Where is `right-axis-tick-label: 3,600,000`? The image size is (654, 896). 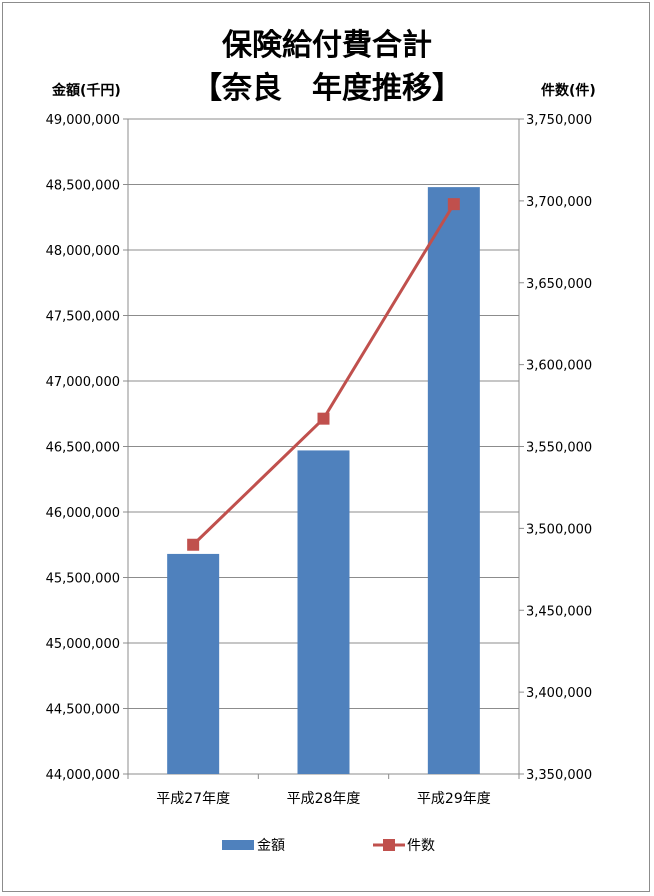
right-axis-tick-label: 3,600,000 is located at coordinates (559, 366).